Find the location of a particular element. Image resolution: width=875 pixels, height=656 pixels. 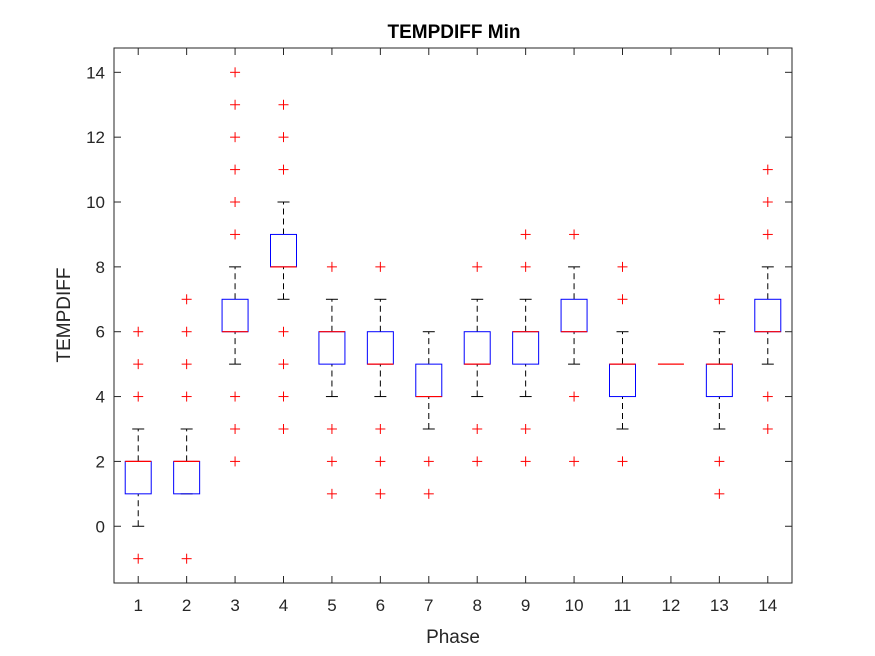

y-tick-label: 2 is located at coordinates (100, 461).